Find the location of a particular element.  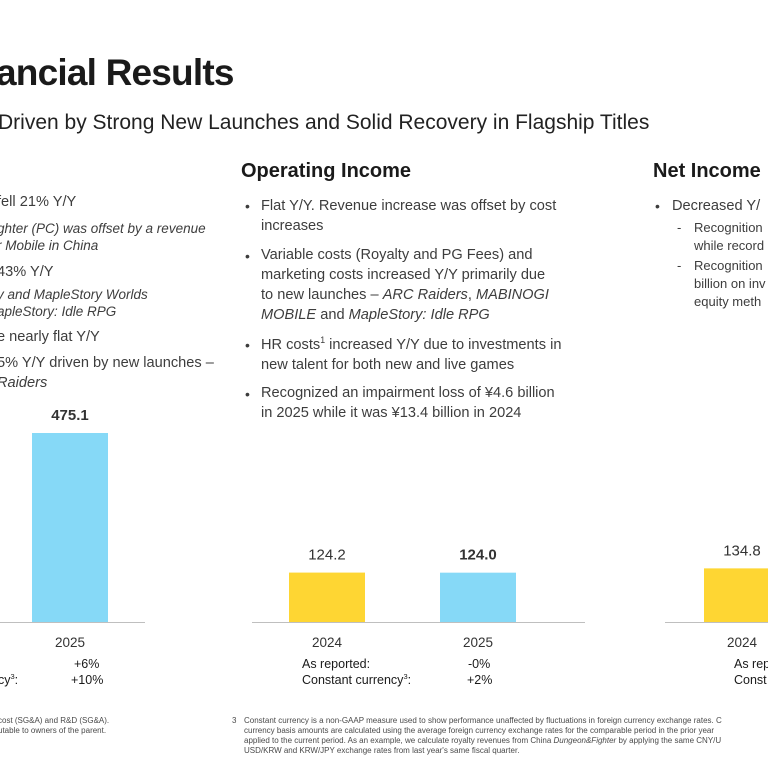

footnote-line: utable to owners of the parent. is located at coordinates (53, 730).